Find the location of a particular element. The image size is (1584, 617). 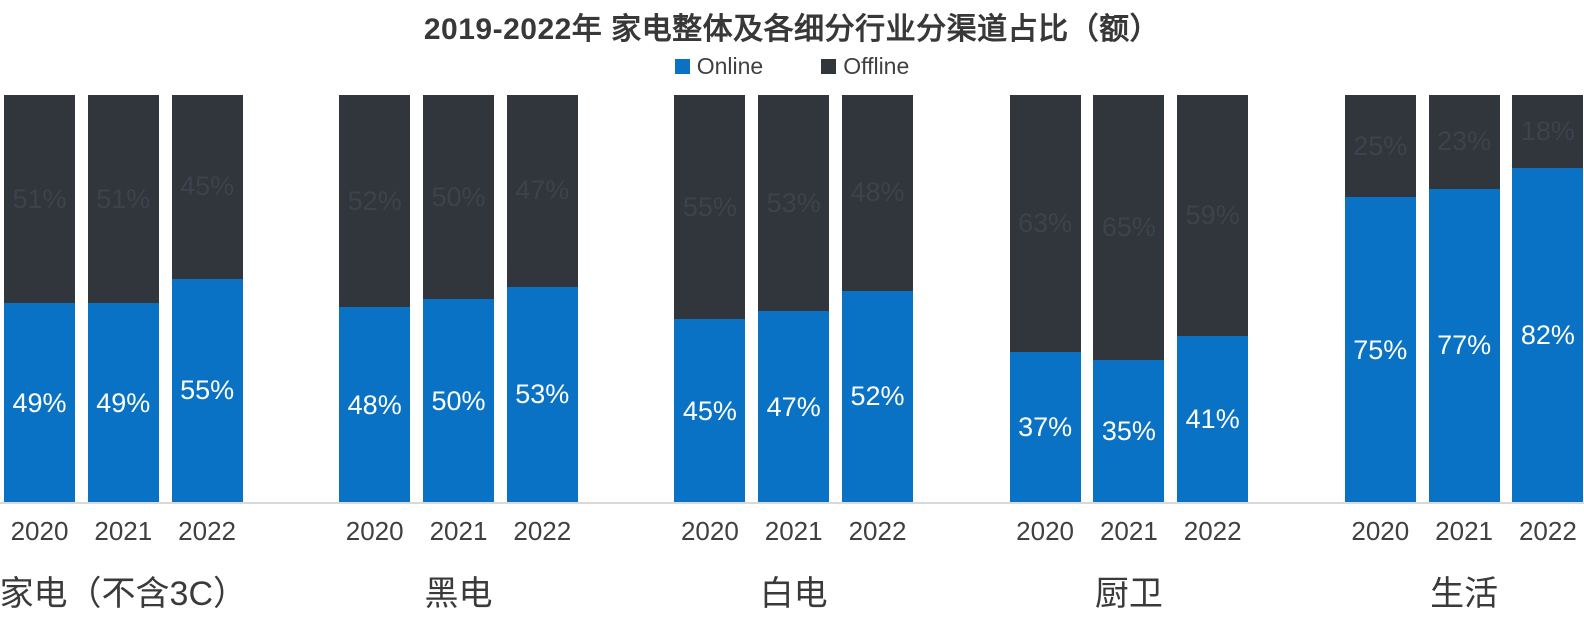

online-value-label: 47% is located at coordinates (793, 406).